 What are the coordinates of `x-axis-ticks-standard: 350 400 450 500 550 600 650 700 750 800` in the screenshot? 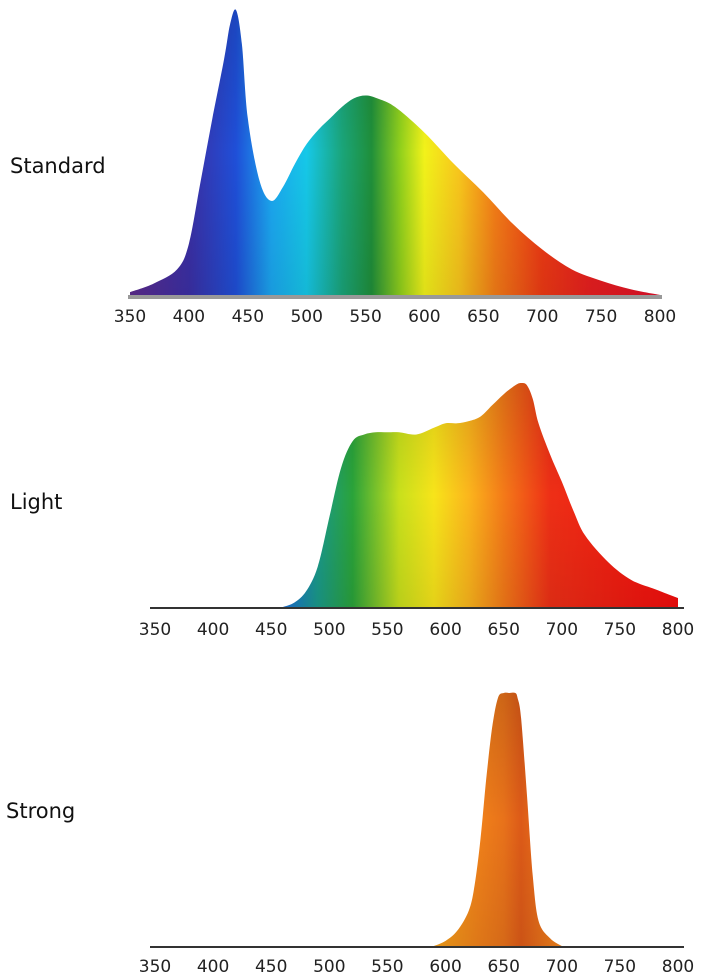 It's located at (395, 317).